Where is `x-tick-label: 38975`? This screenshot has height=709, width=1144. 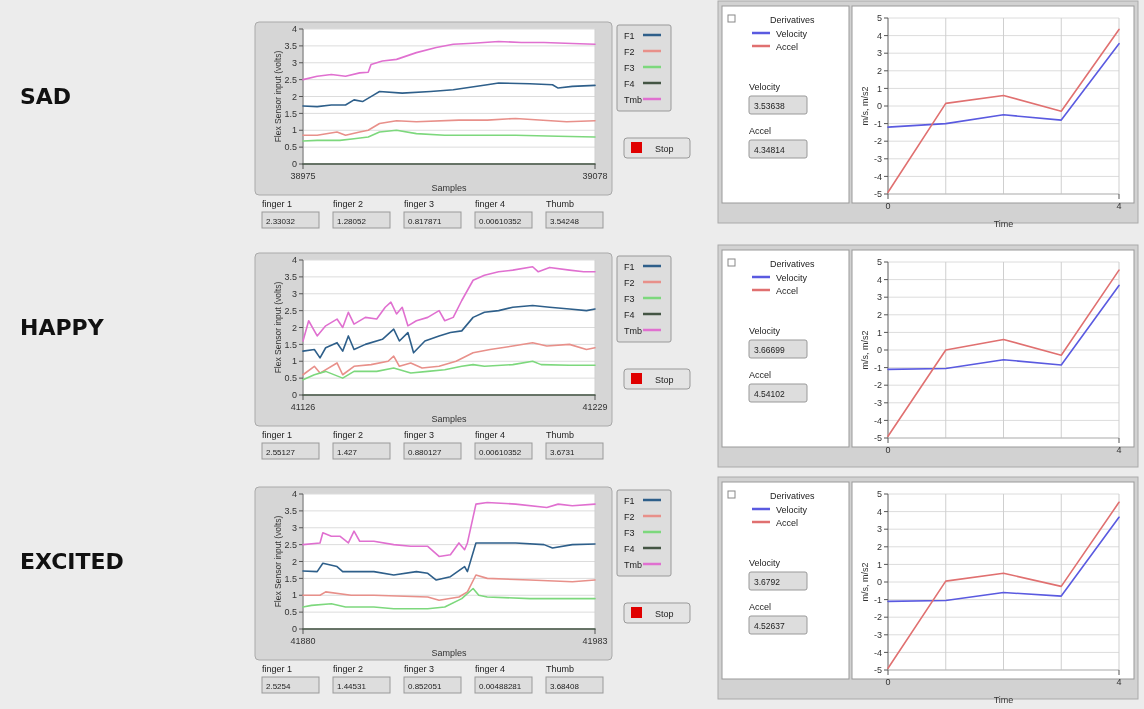
x-tick-label: 38975 is located at coordinates (303, 176).